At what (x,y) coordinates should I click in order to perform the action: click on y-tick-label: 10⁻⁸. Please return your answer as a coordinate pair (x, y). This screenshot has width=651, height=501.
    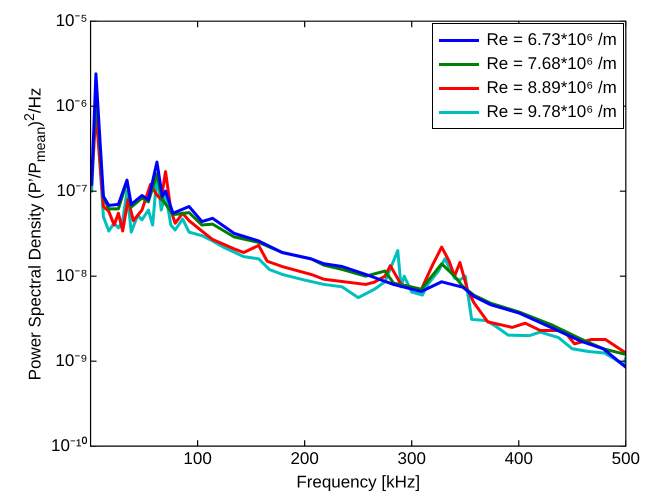
    Looking at the image, I should click on (71, 275).